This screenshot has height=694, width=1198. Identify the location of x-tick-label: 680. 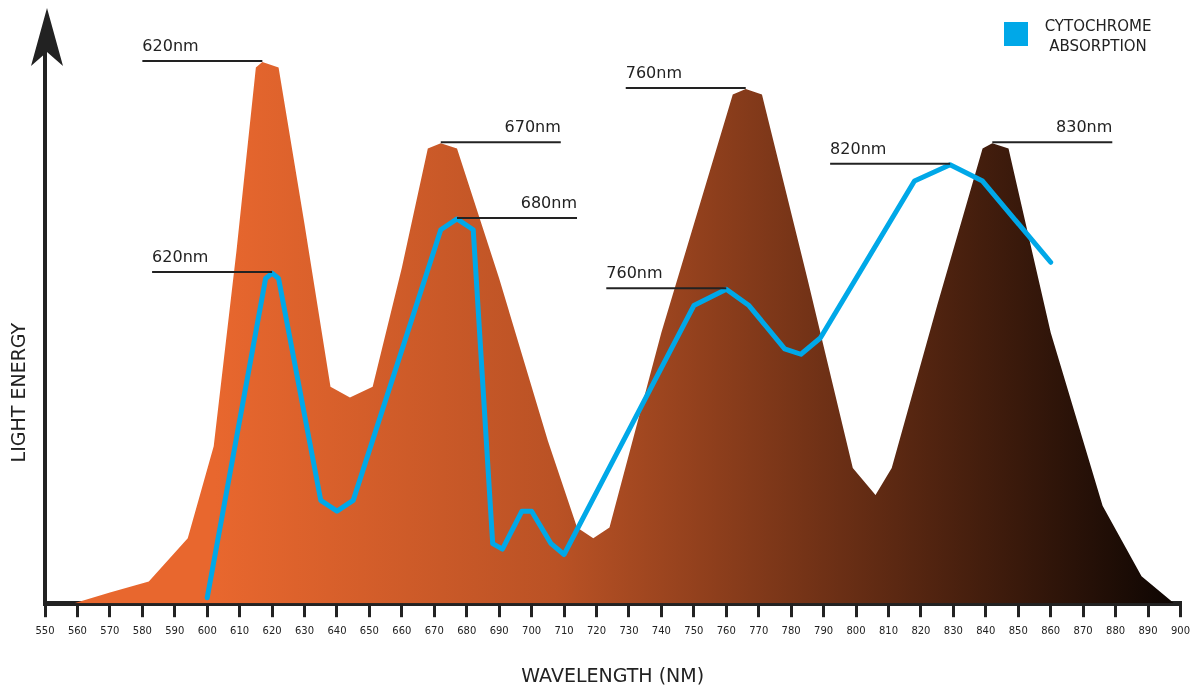
(467, 630).